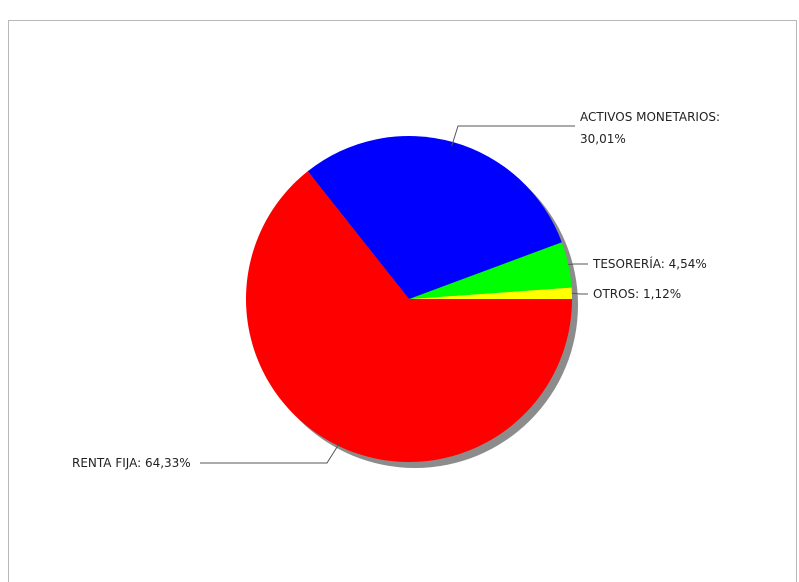 The width and height of the screenshot is (799, 582). What do you see at coordinates (270, 453) in the screenshot?
I see `leader-line-renta-fija` at bounding box center [270, 453].